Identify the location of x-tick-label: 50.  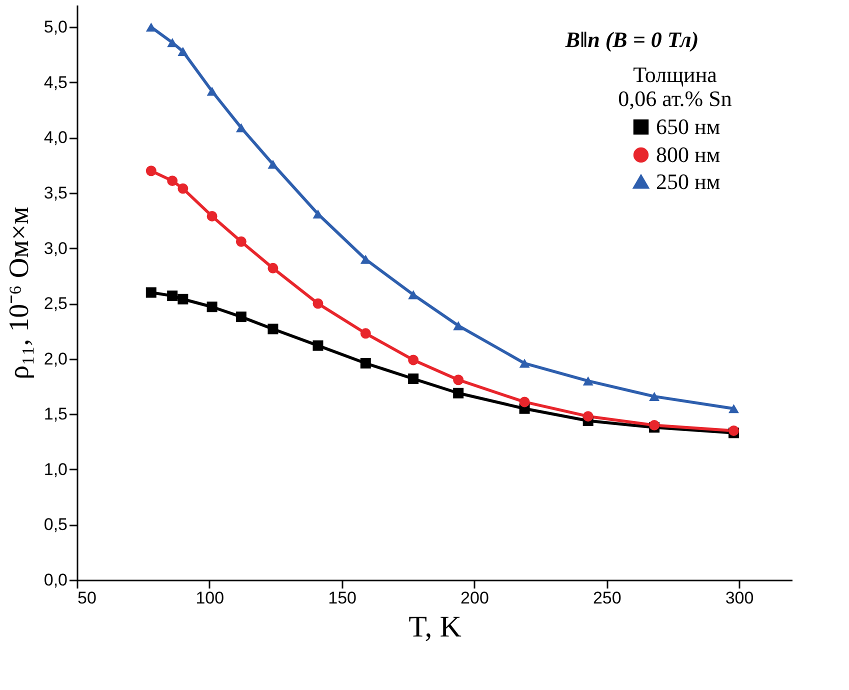
(87, 598).